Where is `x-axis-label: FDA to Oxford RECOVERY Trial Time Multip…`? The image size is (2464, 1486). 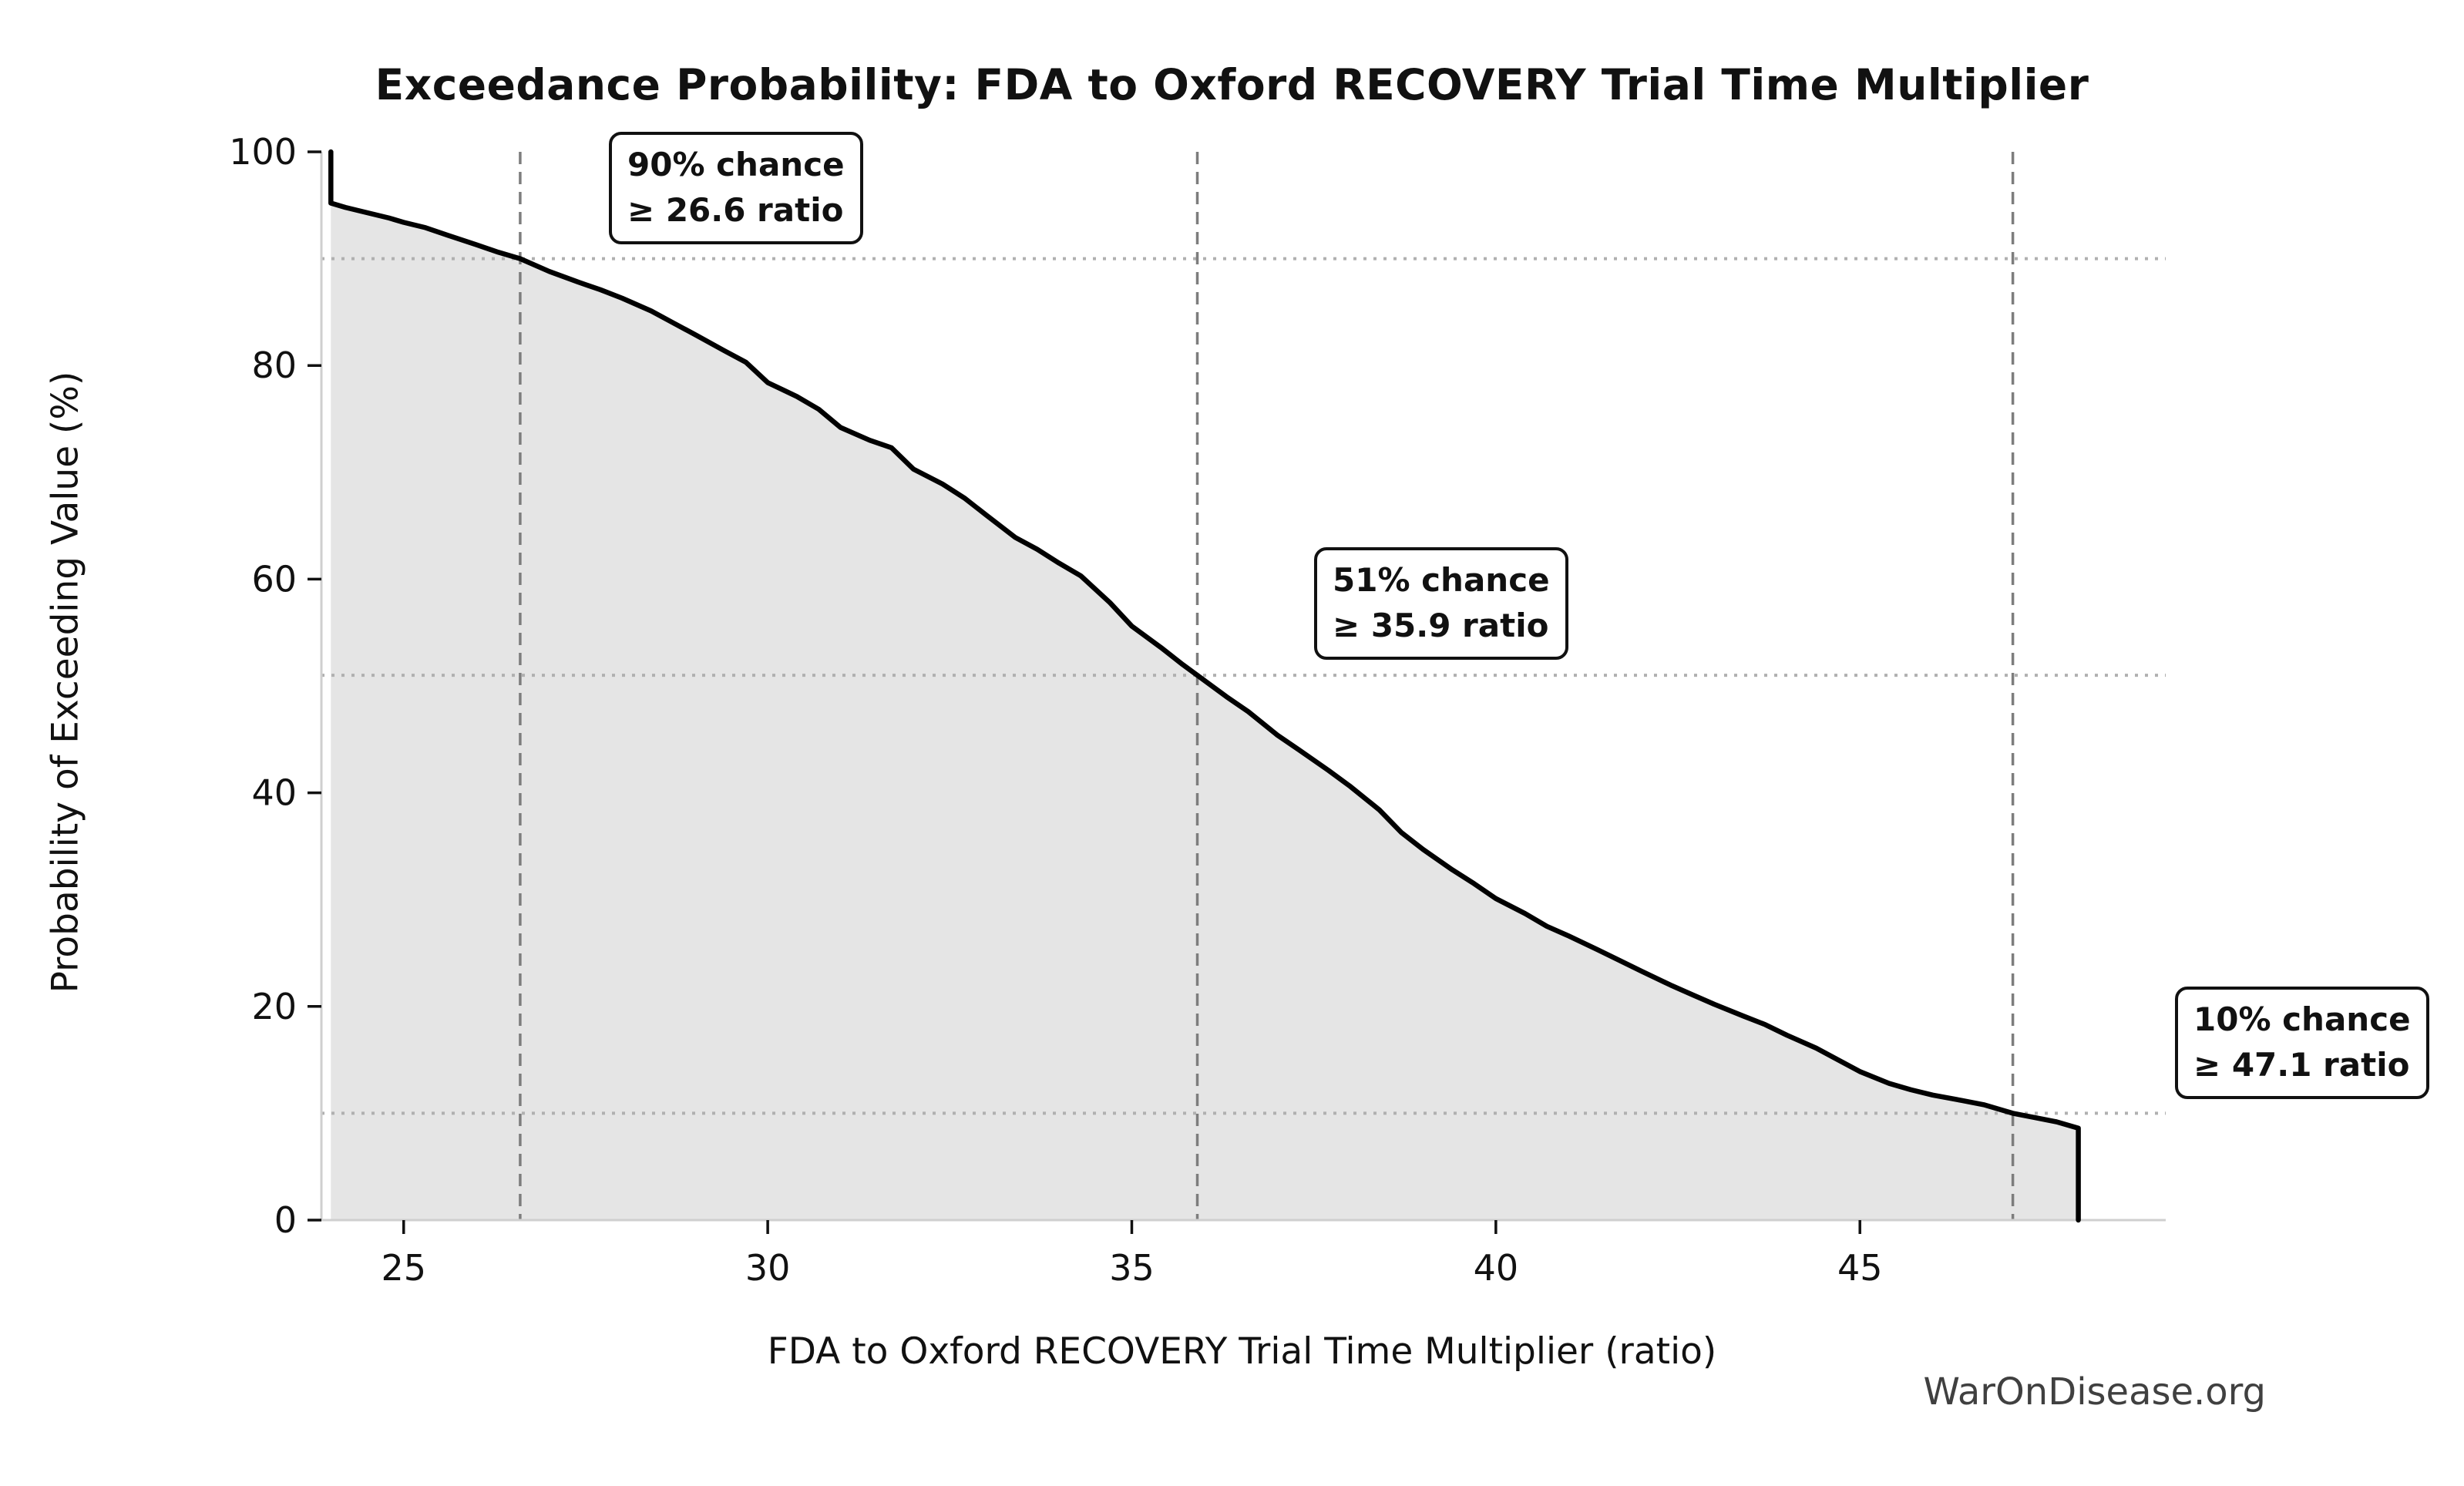
x-axis-label: FDA to Oxford RECOVERY Trial Time Multip… is located at coordinates (1242, 1352).